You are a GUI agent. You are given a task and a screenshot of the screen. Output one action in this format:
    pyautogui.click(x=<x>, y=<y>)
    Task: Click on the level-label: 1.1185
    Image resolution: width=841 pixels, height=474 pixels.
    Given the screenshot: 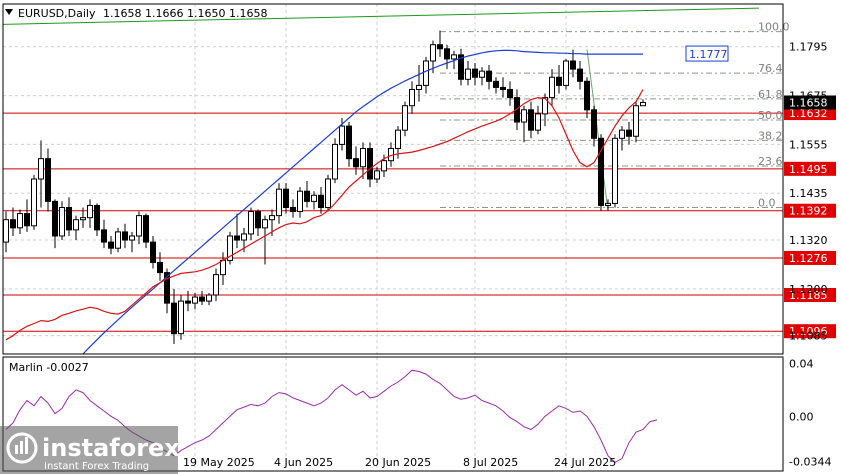 What is the action you would take?
    pyautogui.click(x=808, y=295)
    